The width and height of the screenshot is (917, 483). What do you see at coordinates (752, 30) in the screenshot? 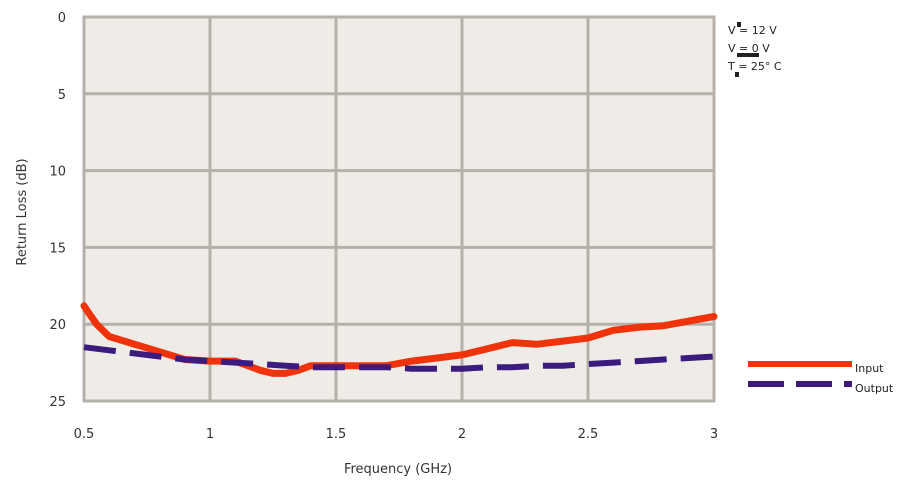
I see `condition-line-1: V = 12 V` at bounding box center [752, 30].